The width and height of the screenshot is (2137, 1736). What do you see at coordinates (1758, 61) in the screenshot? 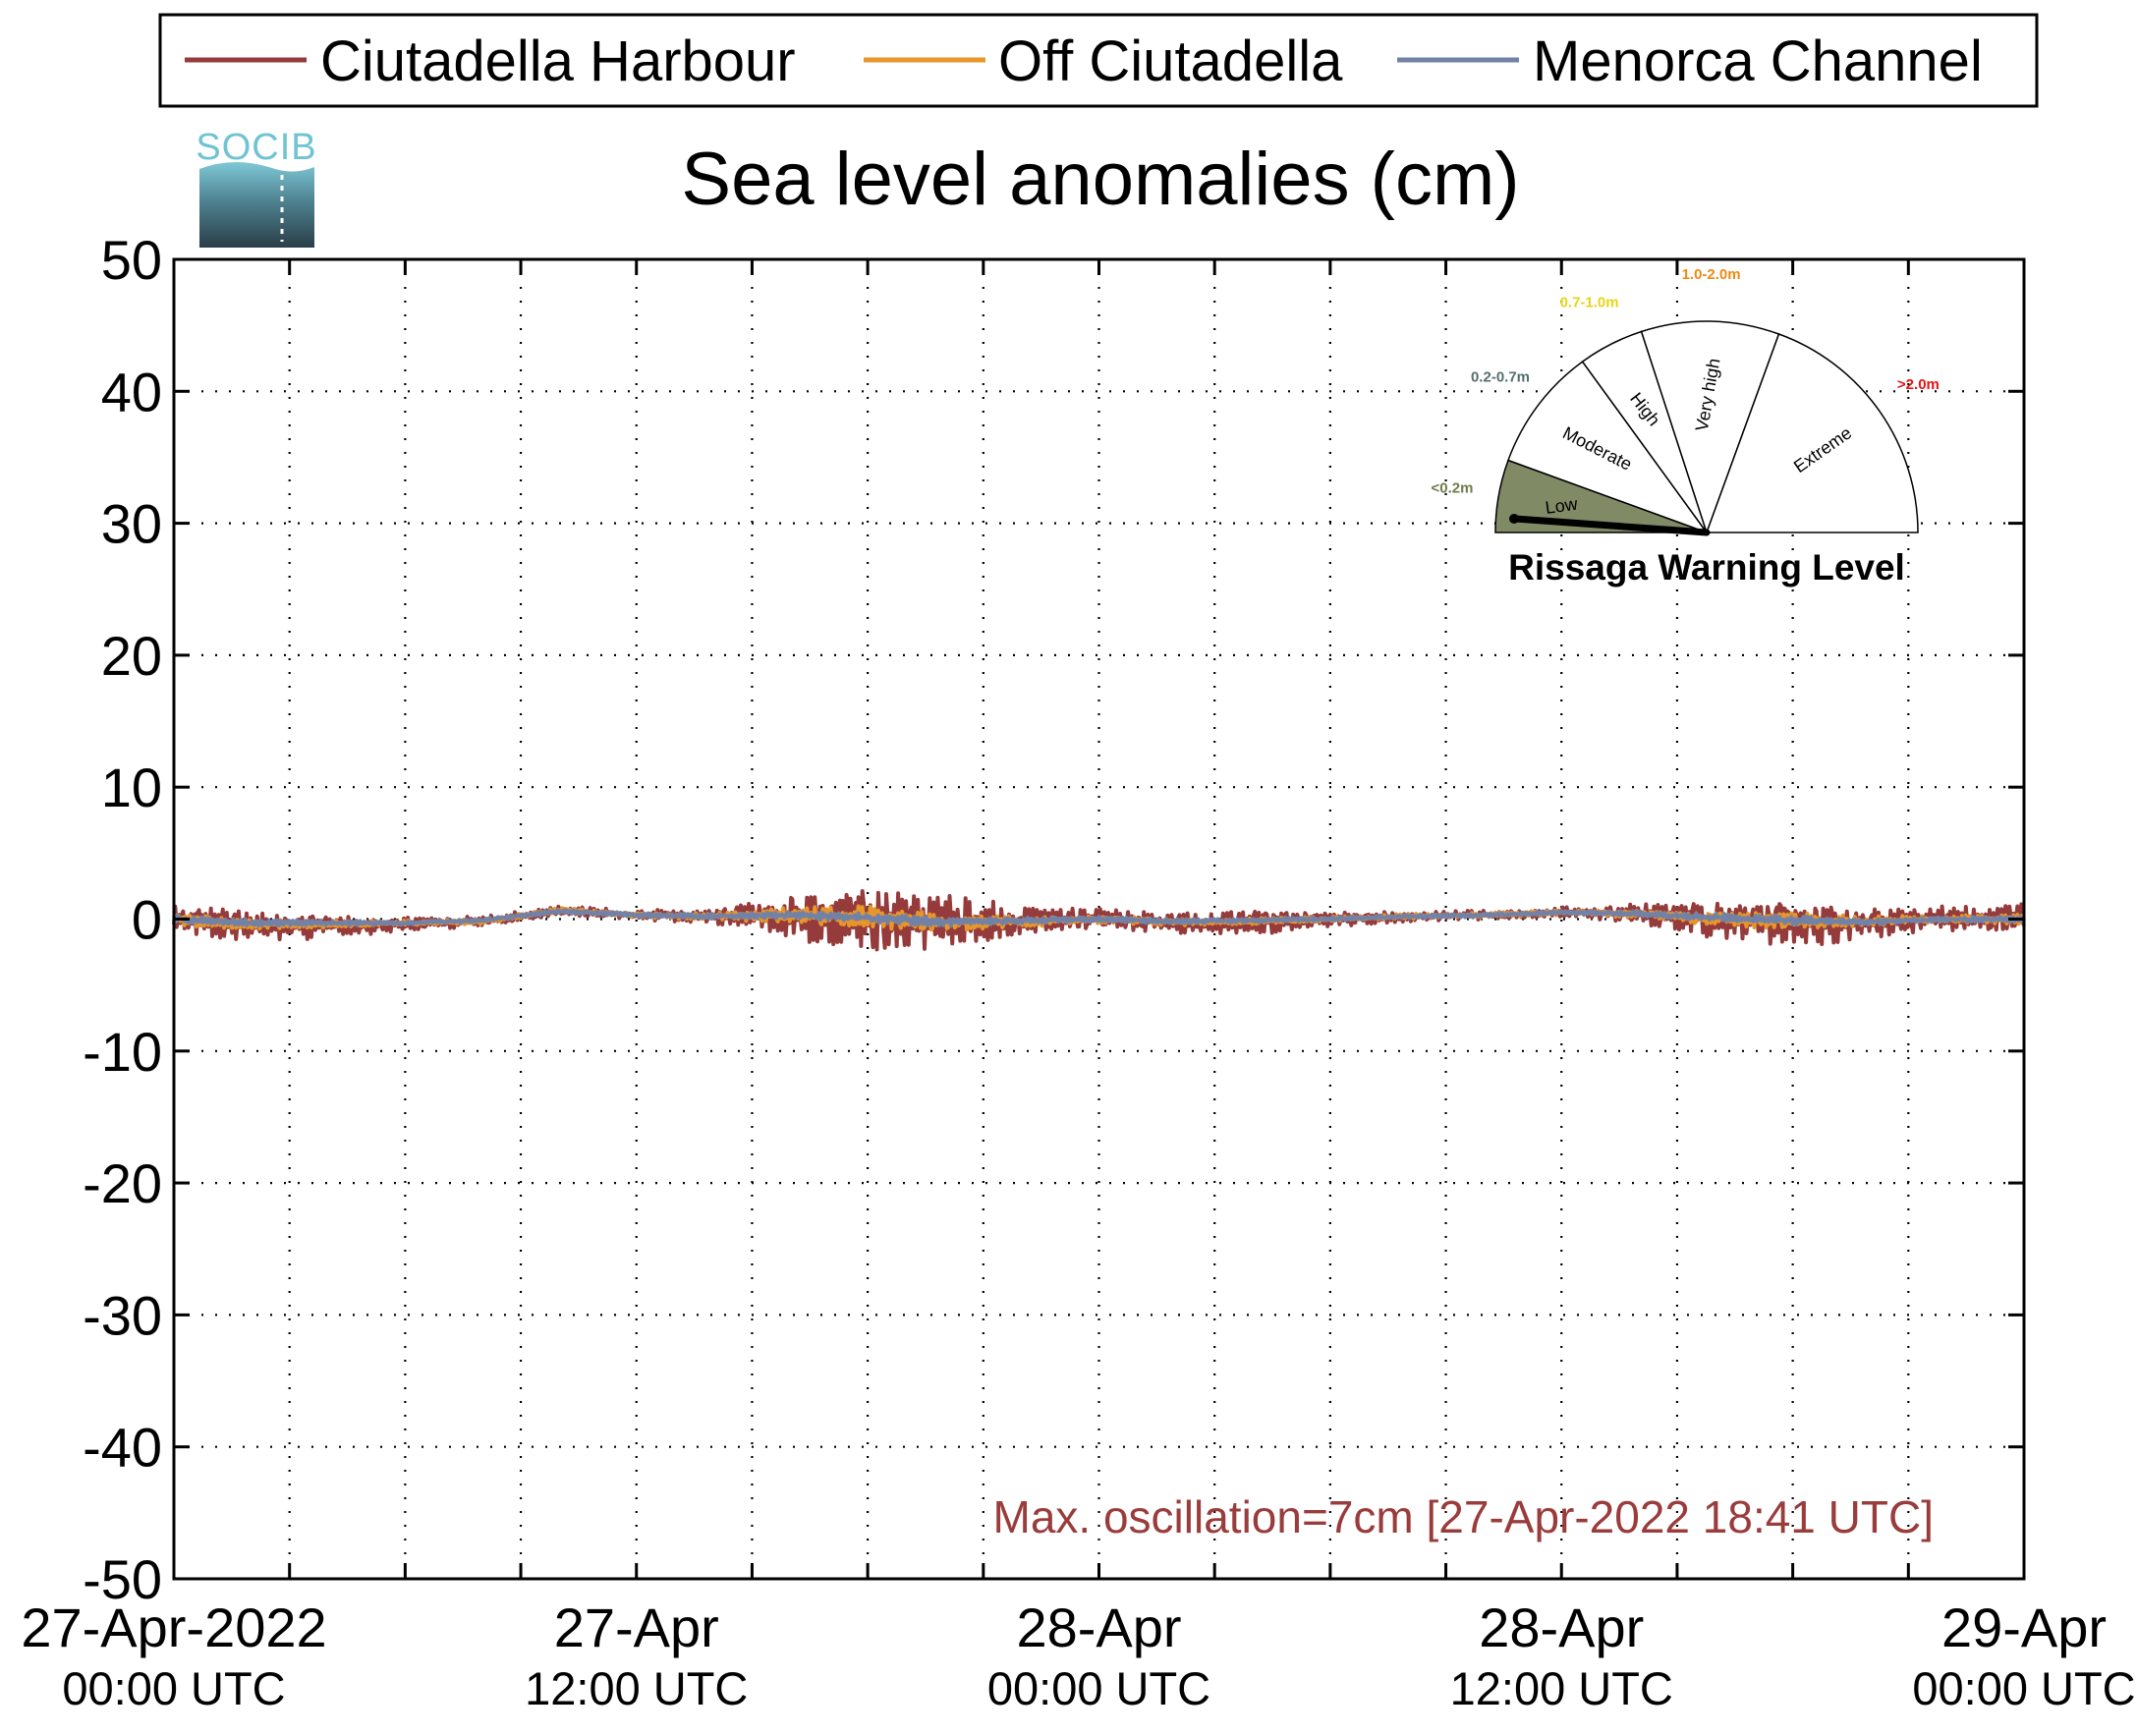
I see `legend-label-menorca-channel: Menorca Channel` at bounding box center [1758, 61].